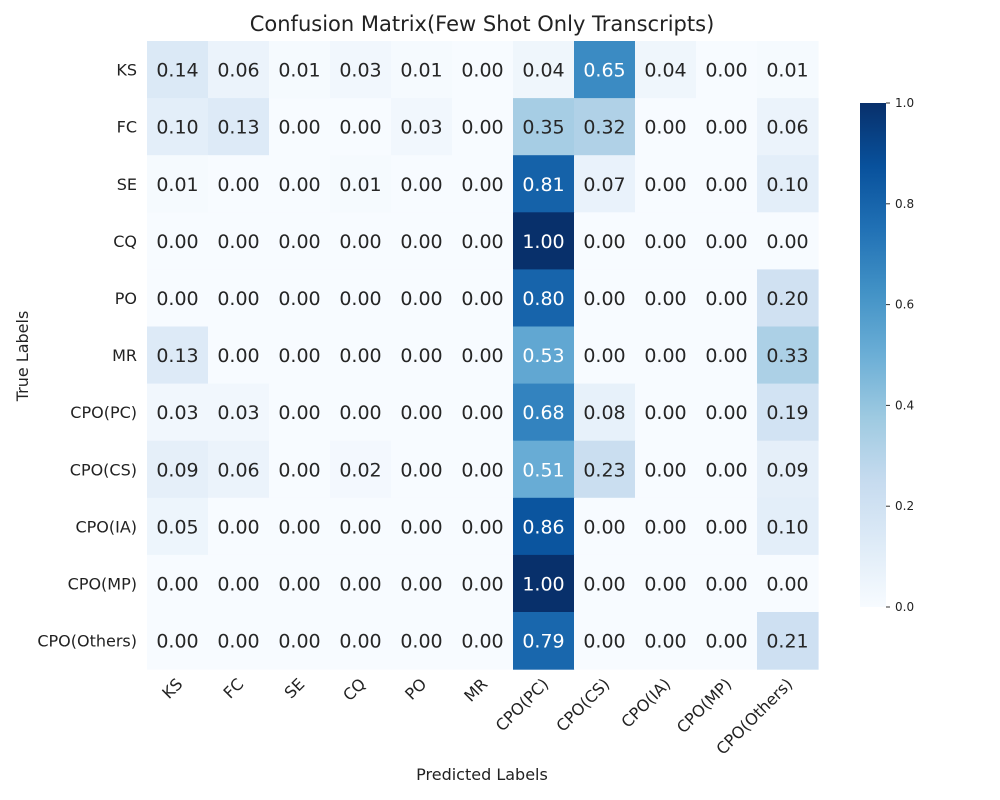  What do you see at coordinates (102, 583) in the screenshot?
I see `y-tick-label: CPO(MP)` at bounding box center [102, 583].